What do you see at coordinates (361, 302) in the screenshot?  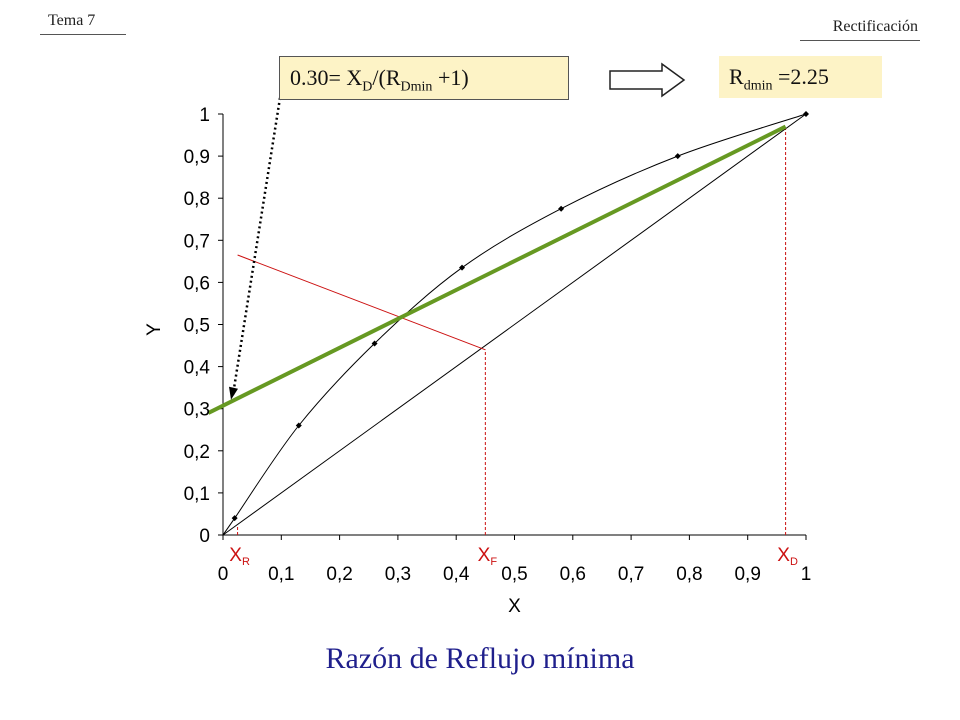 I see `q-line` at bounding box center [361, 302].